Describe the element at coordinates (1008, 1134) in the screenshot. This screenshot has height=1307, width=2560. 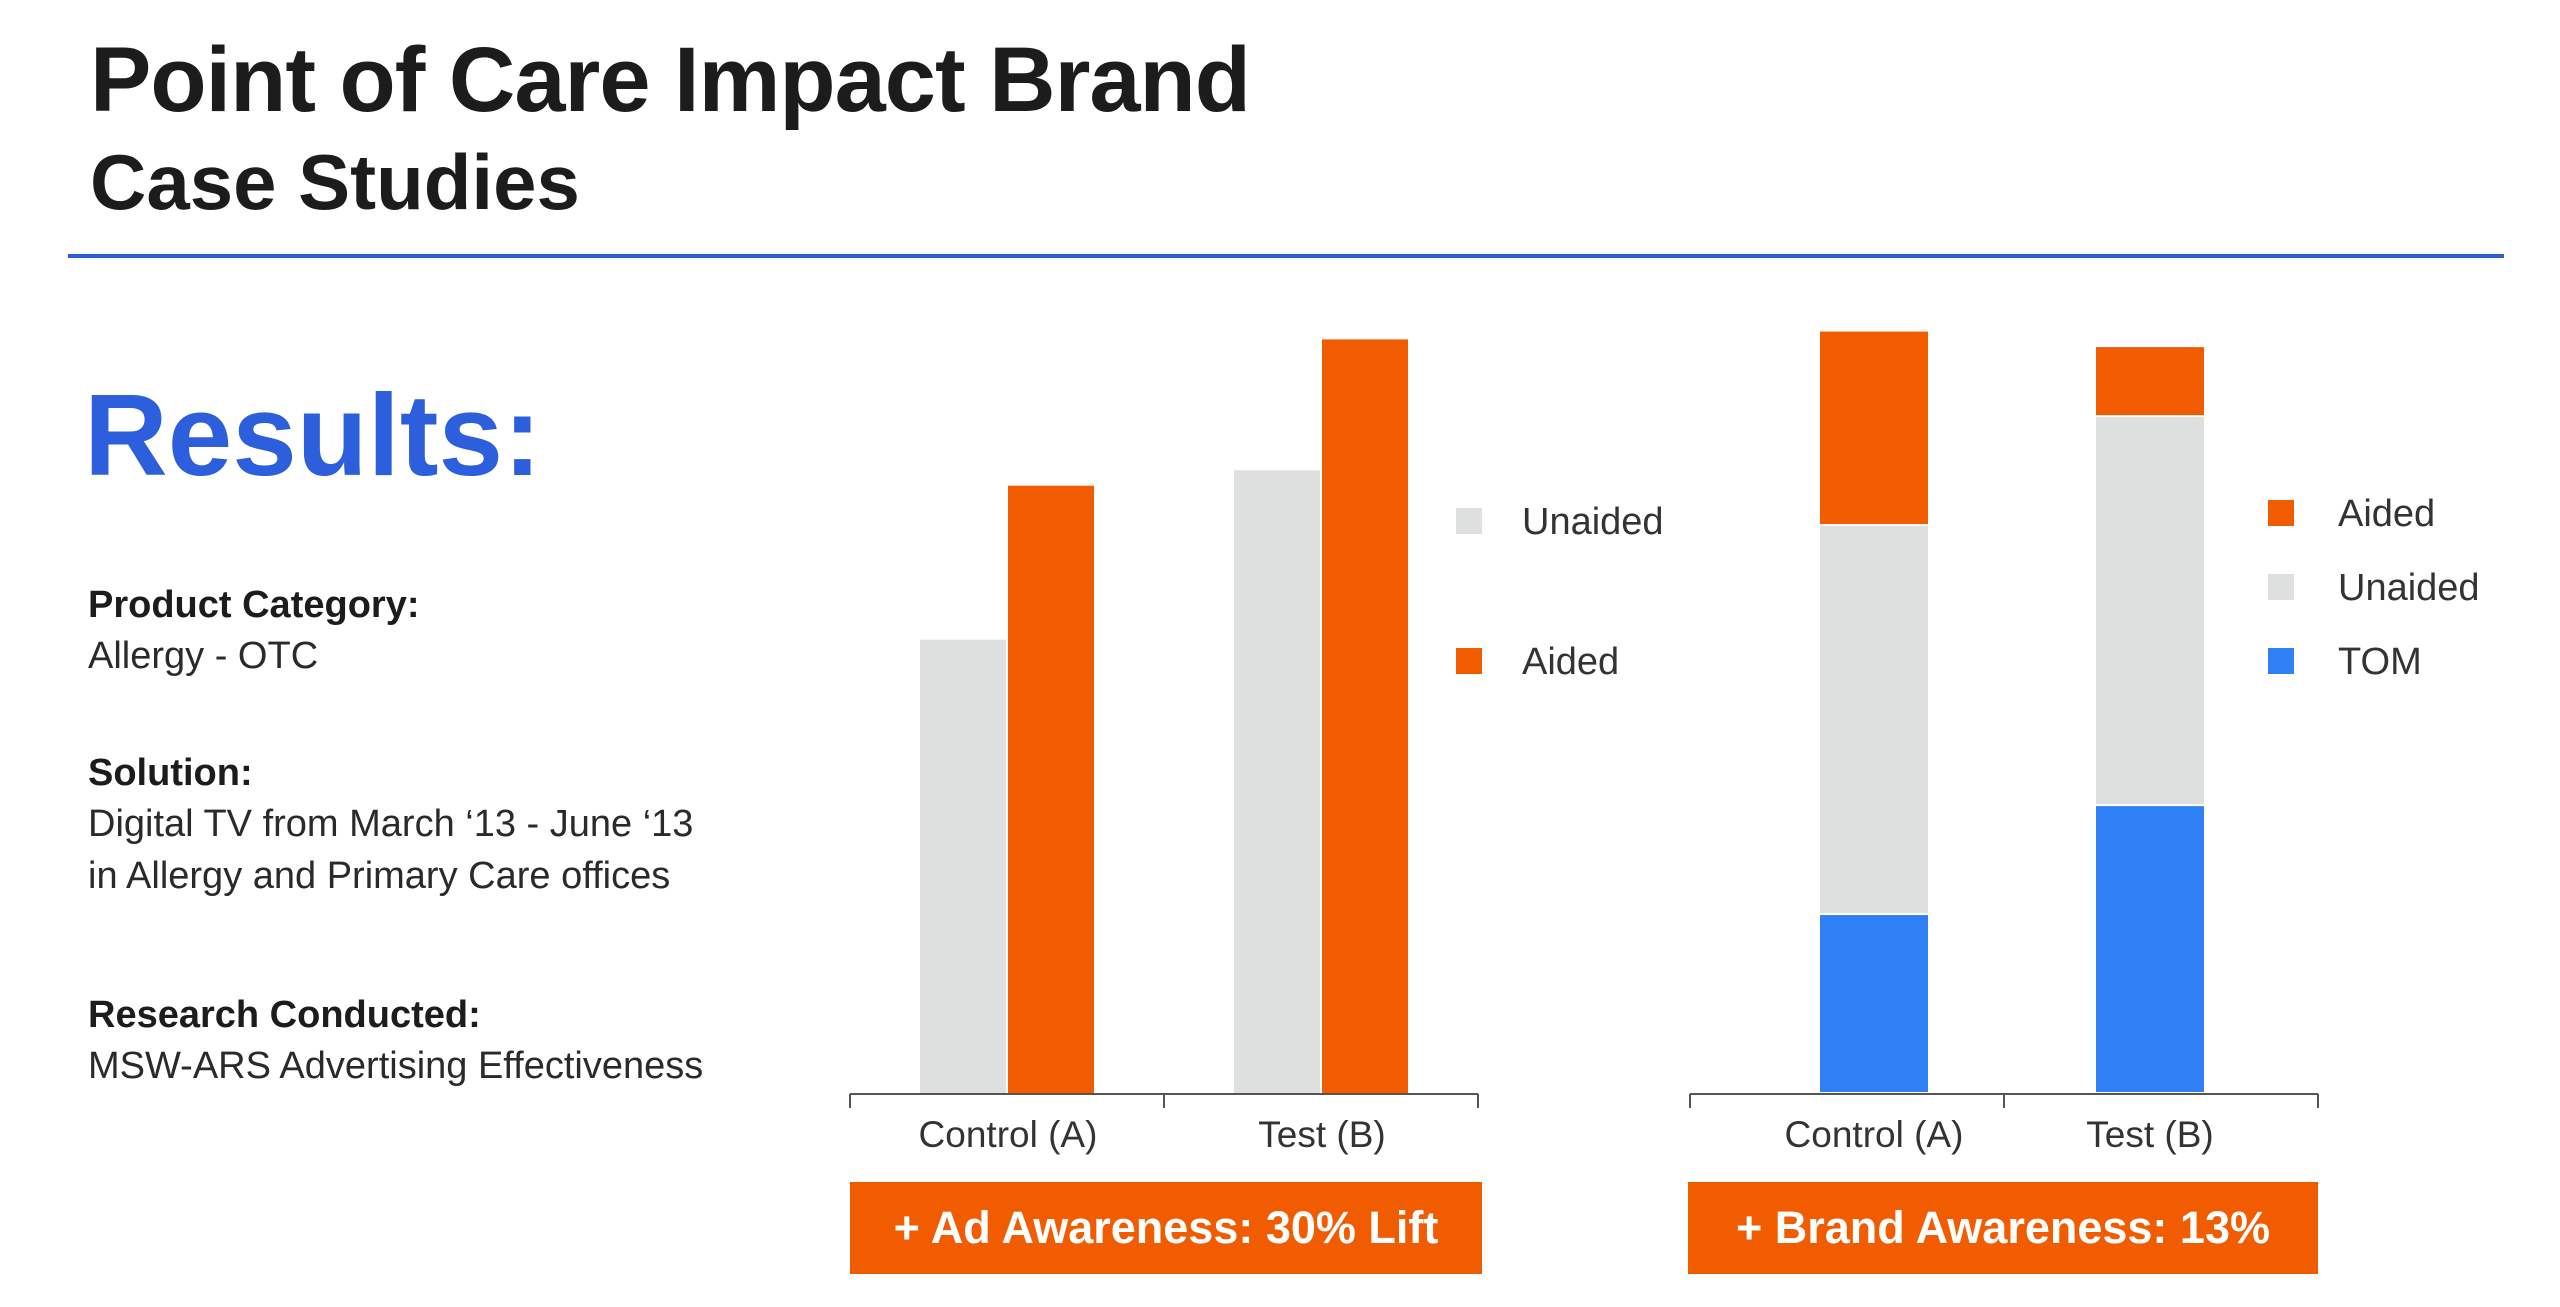
I see `tick-label-control-a: Control (A)` at that location.